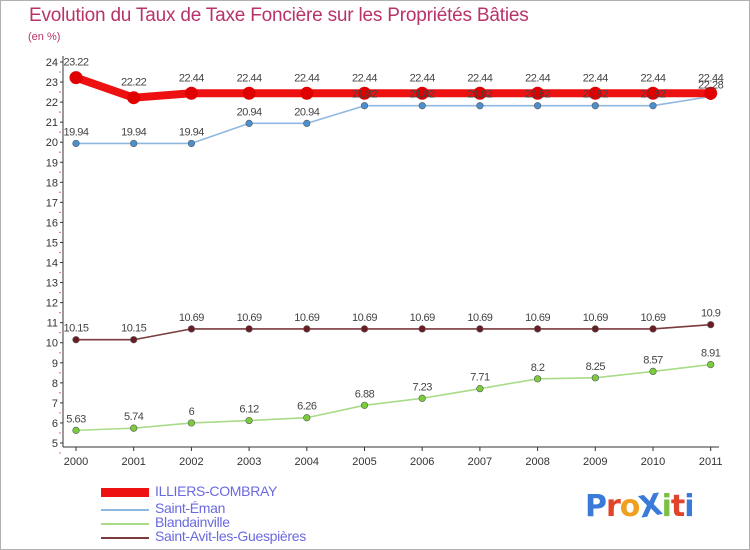 This screenshot has width=750, height=550. Describe the element at coordinates (52, 324) in the screenshot. I see `y-tick-label: 11` at that location.